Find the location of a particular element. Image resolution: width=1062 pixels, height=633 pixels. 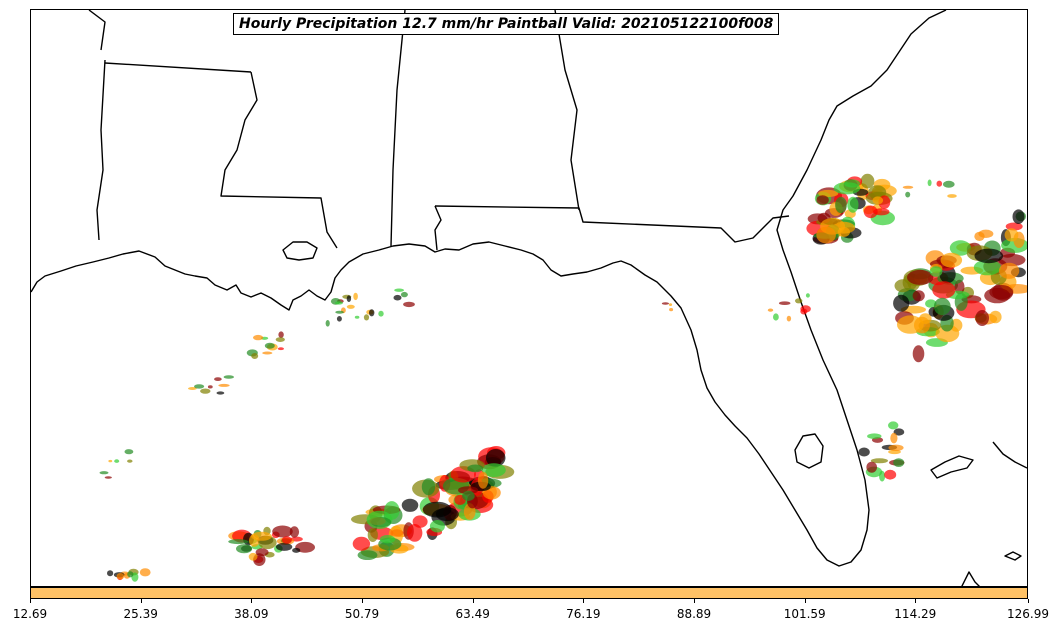

colorbar-tick-label: 126.99 is located at coordinates (1028, 614).